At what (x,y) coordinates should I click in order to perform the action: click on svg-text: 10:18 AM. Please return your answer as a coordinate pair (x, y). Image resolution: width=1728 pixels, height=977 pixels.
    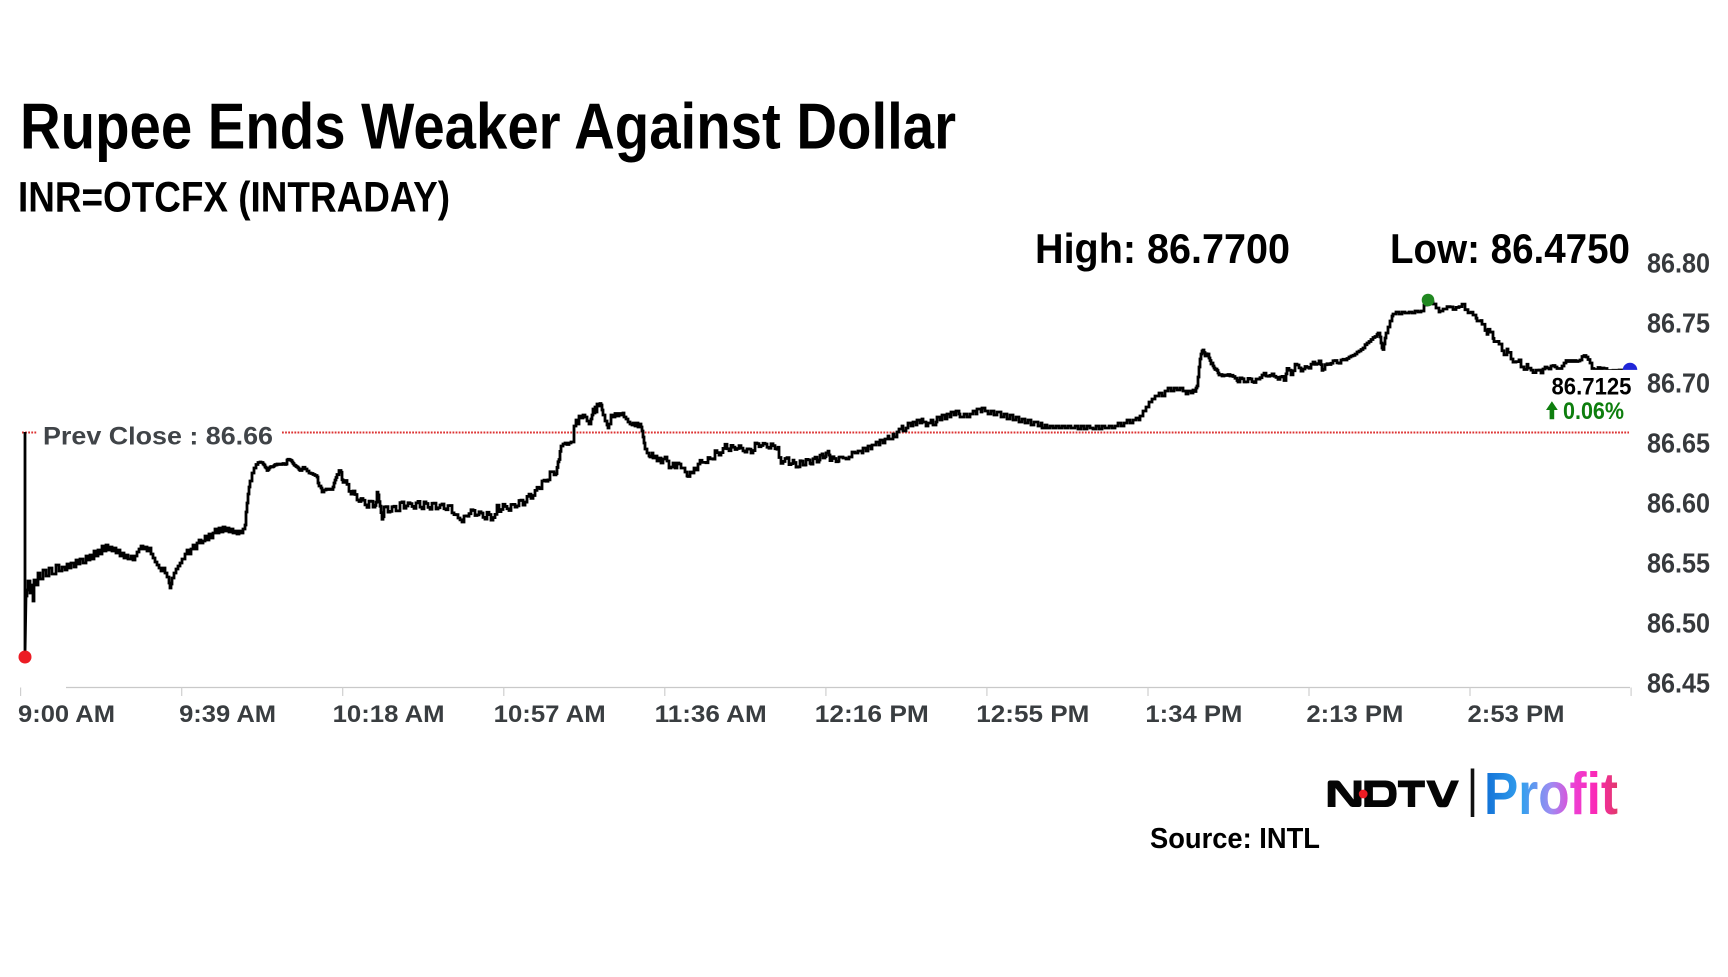
    Looking at the image, I should click on (389, 714).